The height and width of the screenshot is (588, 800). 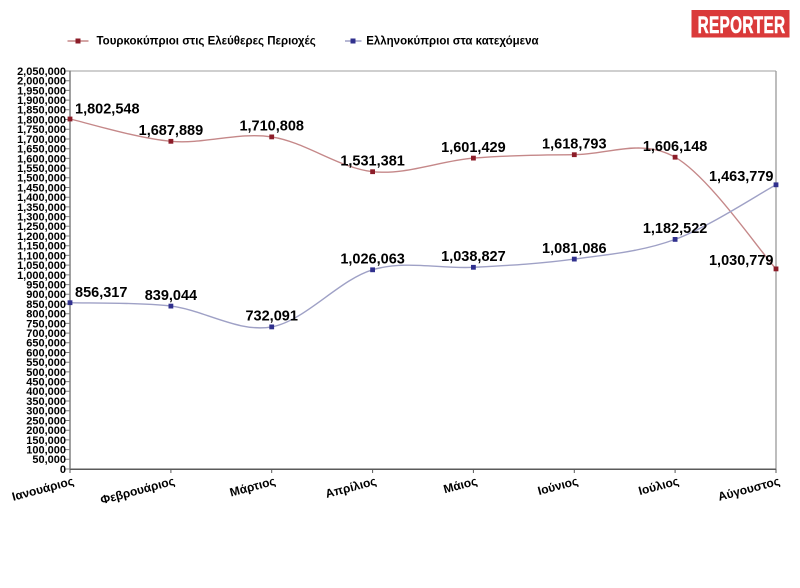 I want to click on svg-text: 50,000, so click(x=49, y=460).